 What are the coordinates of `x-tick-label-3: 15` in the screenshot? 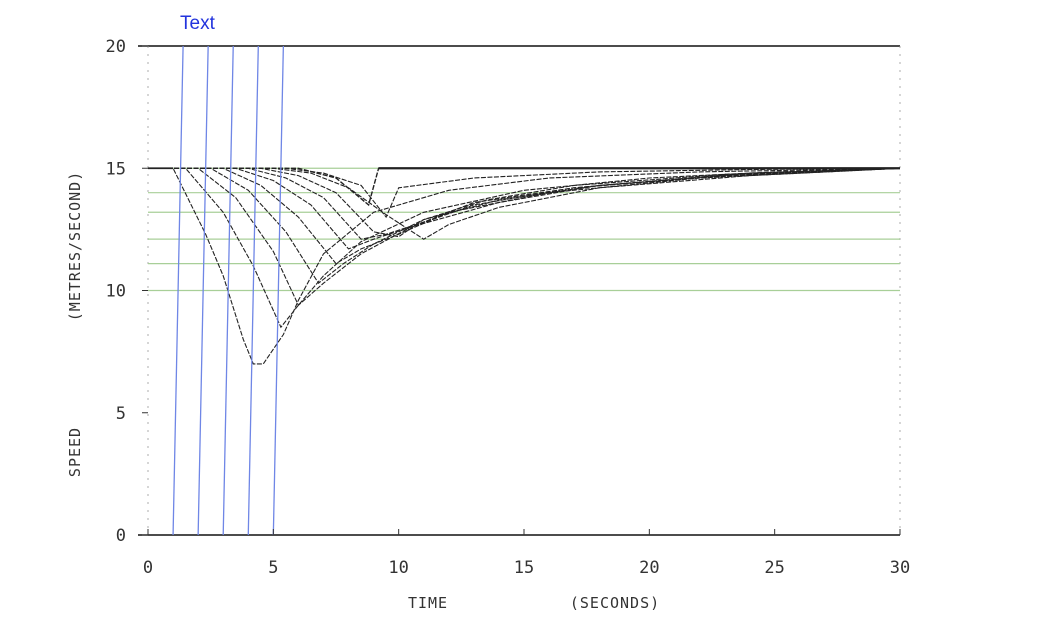 It's located at (524, 568).